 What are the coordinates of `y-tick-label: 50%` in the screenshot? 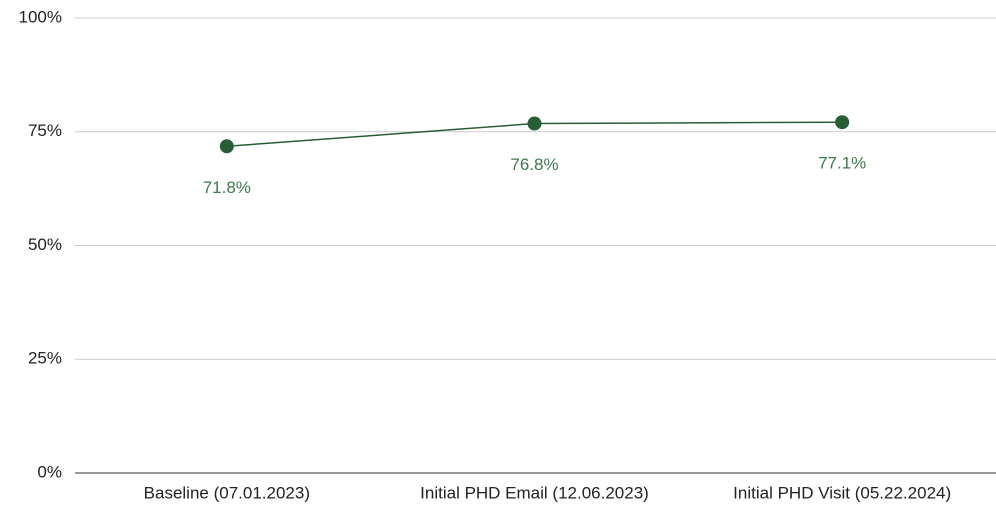 It's located at (45, 244).